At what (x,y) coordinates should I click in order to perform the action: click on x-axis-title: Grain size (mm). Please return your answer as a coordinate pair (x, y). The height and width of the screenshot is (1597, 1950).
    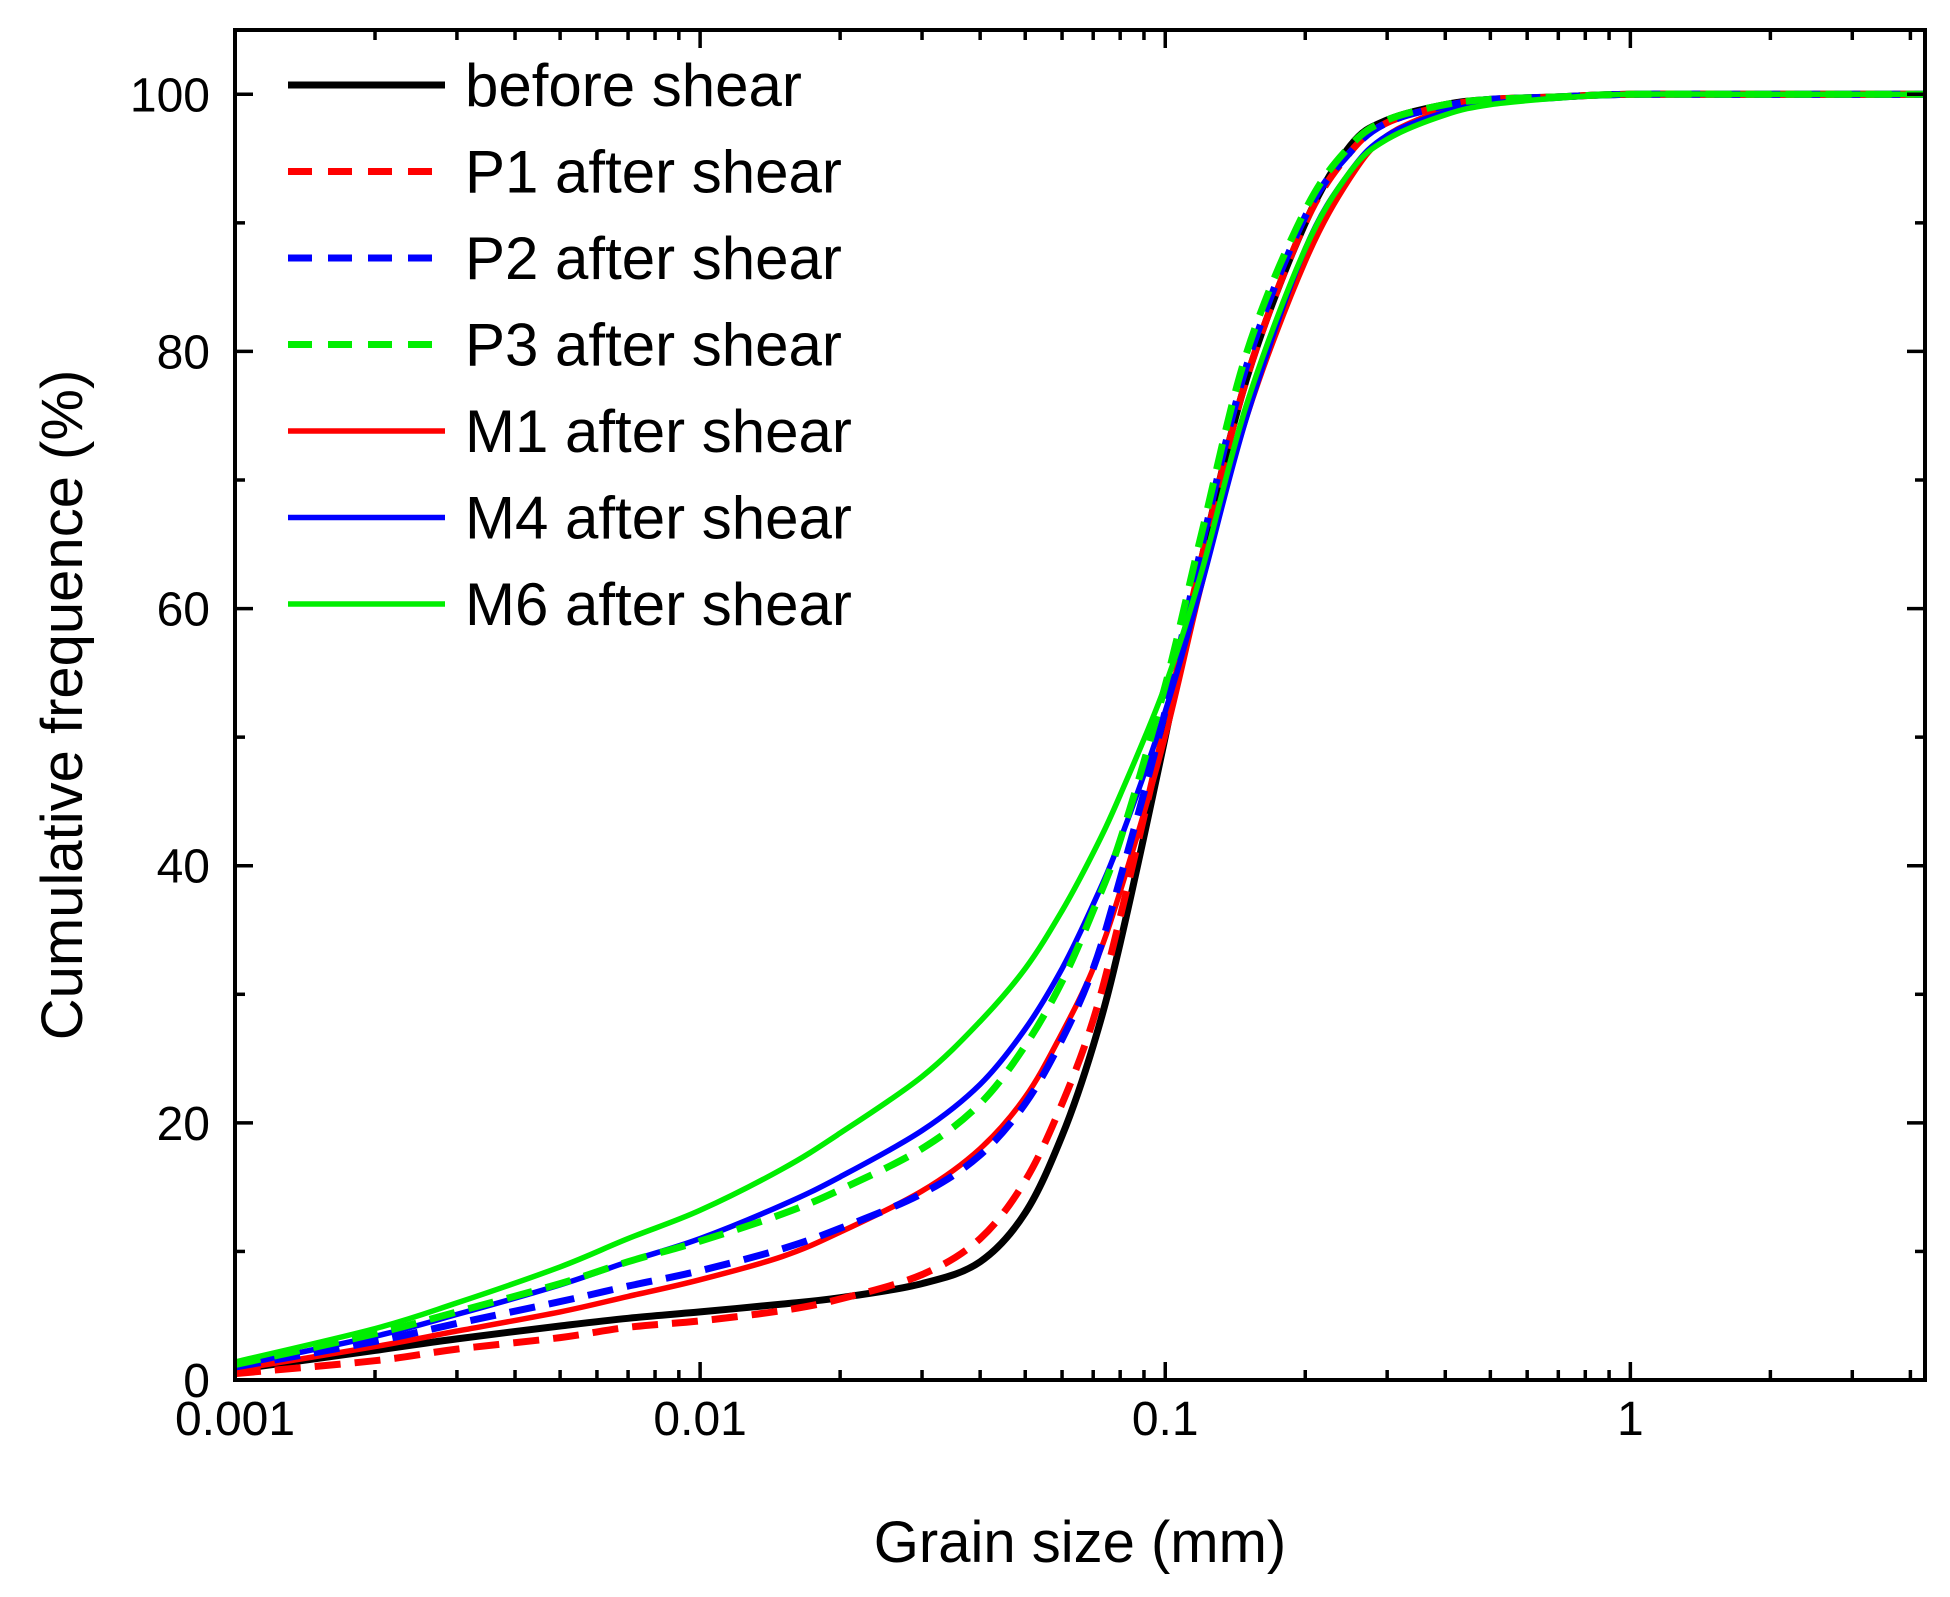
    Looking at the image, I should click on (1080, 1542).